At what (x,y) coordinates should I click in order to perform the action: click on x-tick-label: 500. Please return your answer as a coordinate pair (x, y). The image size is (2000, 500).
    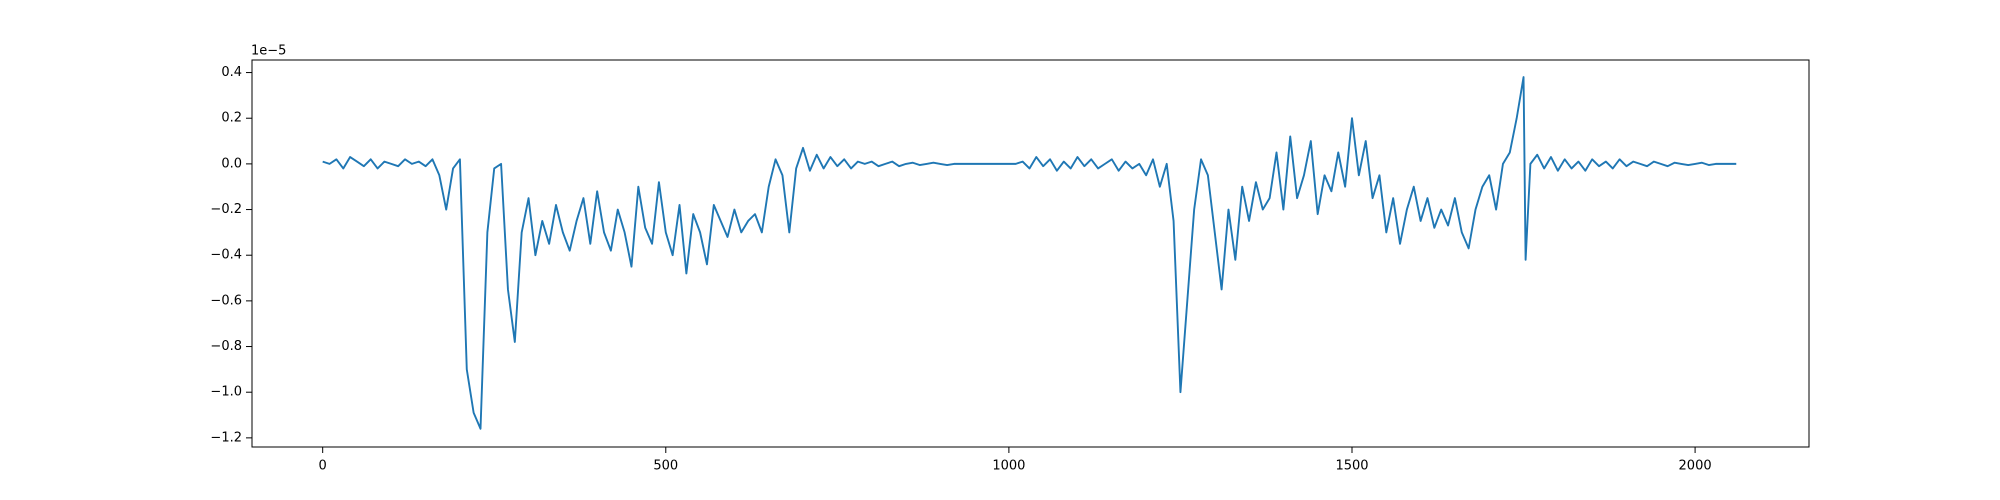
    Looking at the image, I should click on (665, 466).